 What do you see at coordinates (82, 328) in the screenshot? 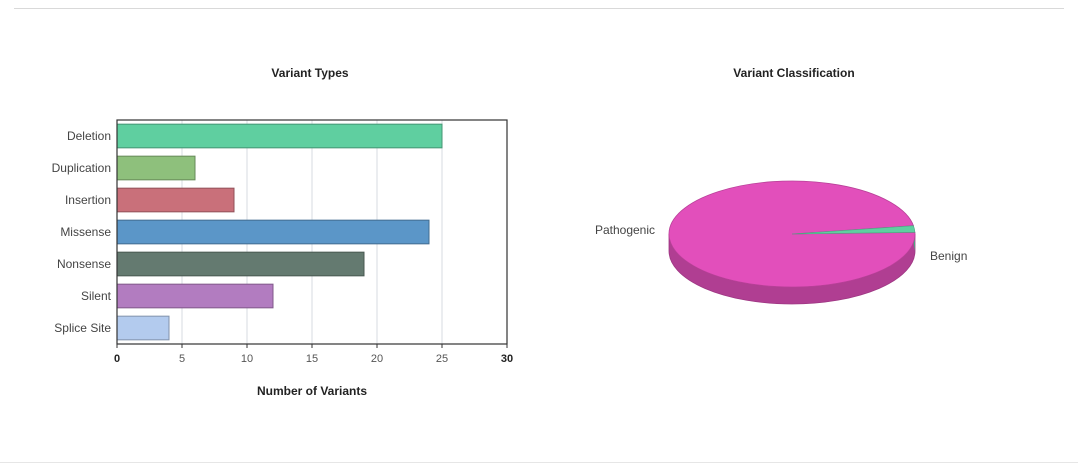
I see `category-label: Splice Site` at bounding box center [82, 328].